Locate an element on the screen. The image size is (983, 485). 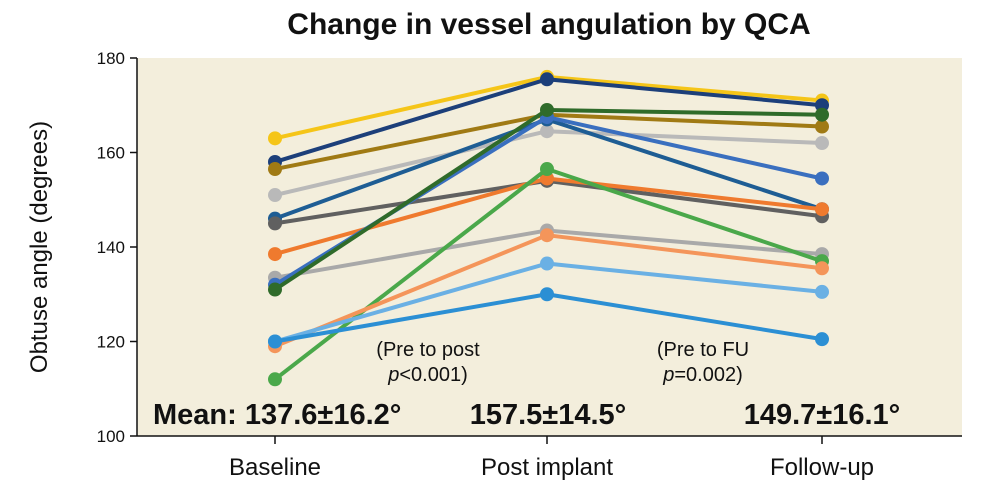
pre-fu-annotation-line1: (Pre to FU is located at coordinates (703, 350).